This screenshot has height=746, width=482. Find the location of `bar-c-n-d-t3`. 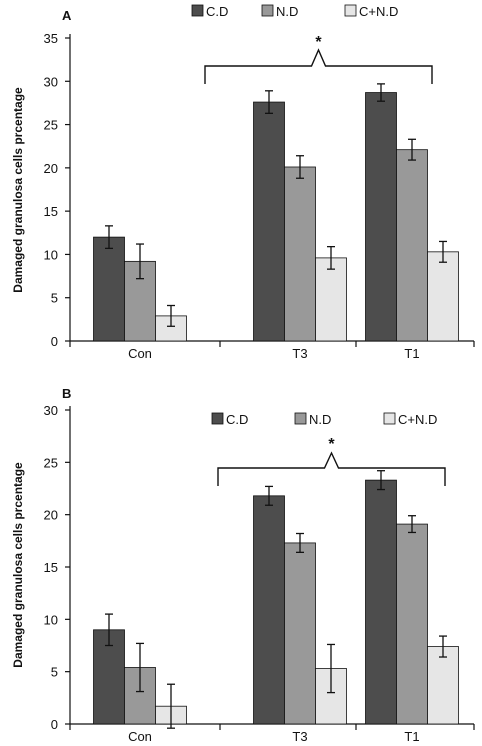

bar-c-n-d-t3 is located at coordinates (331, 299).